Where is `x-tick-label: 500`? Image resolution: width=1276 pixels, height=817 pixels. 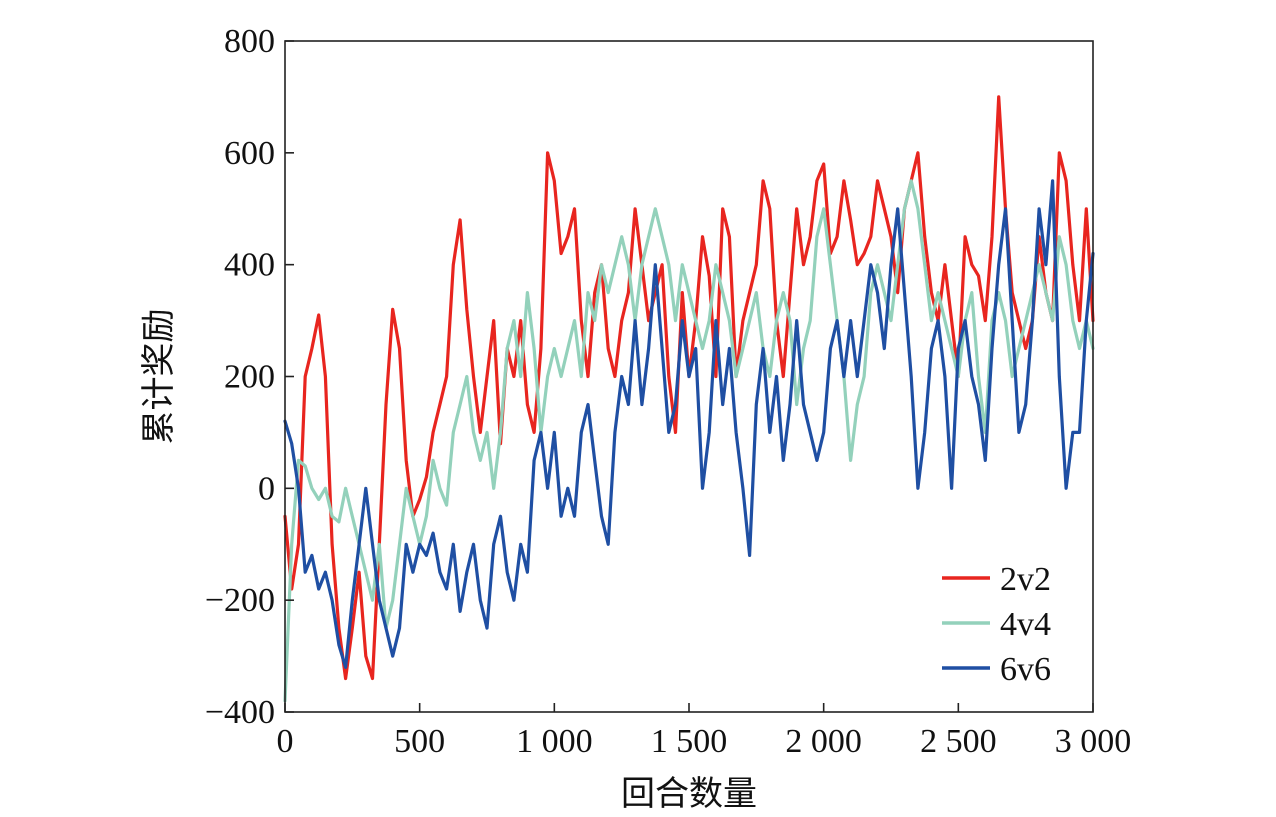
x-tick-label: 500 is located at coordinates (419, 741).